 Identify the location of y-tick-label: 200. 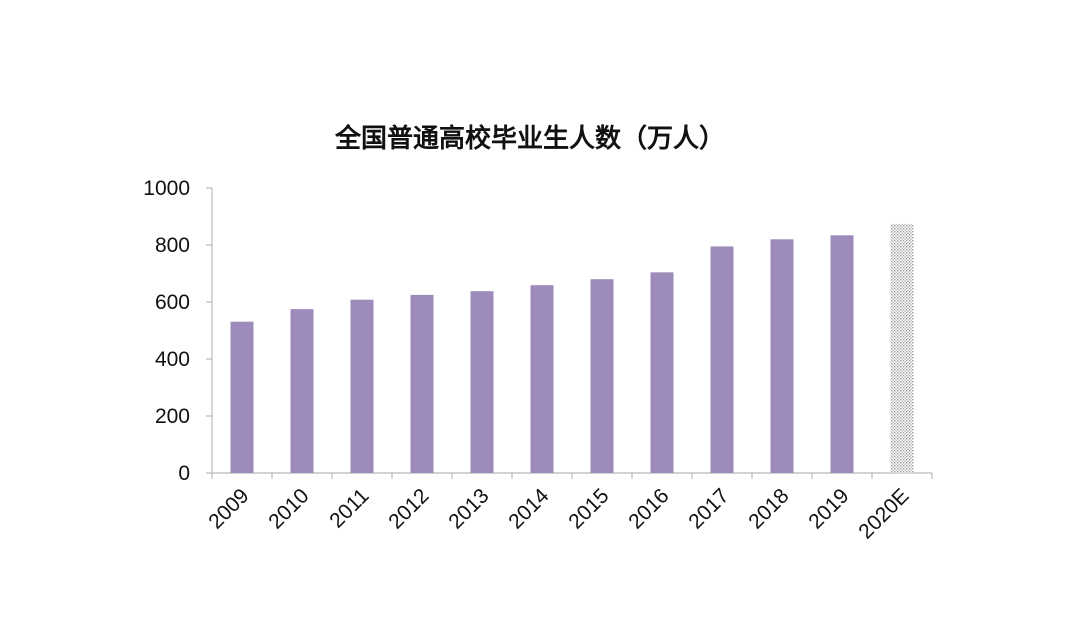
(172, 416).